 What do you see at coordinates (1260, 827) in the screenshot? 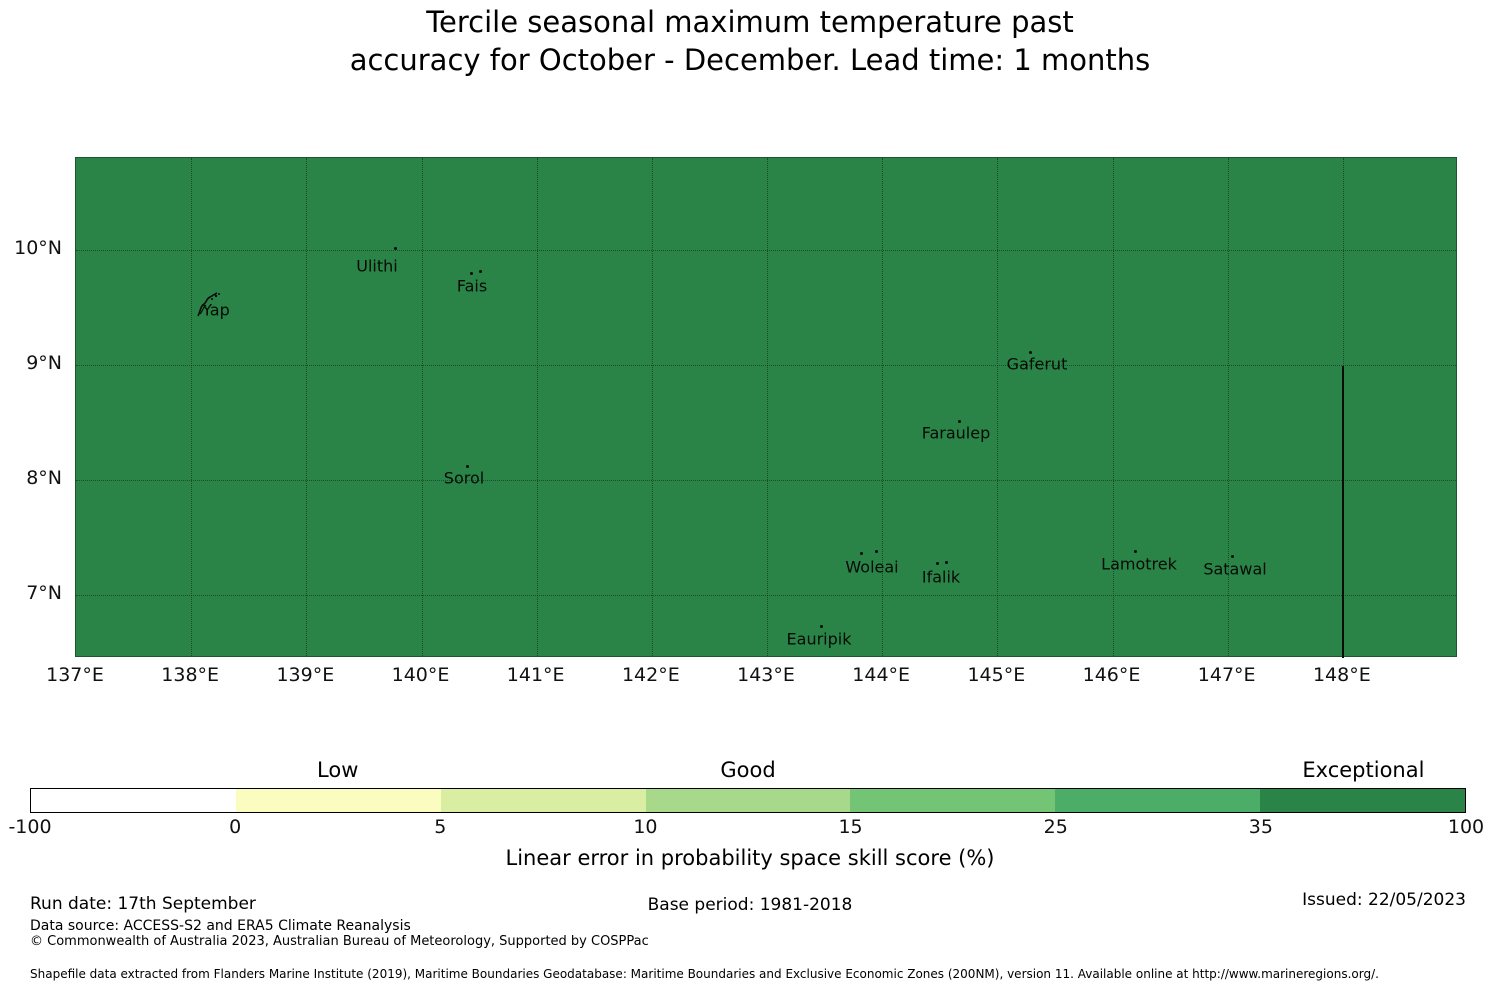
I see `colorbar-tick-label: 35` at bounding box center [1260, 827].